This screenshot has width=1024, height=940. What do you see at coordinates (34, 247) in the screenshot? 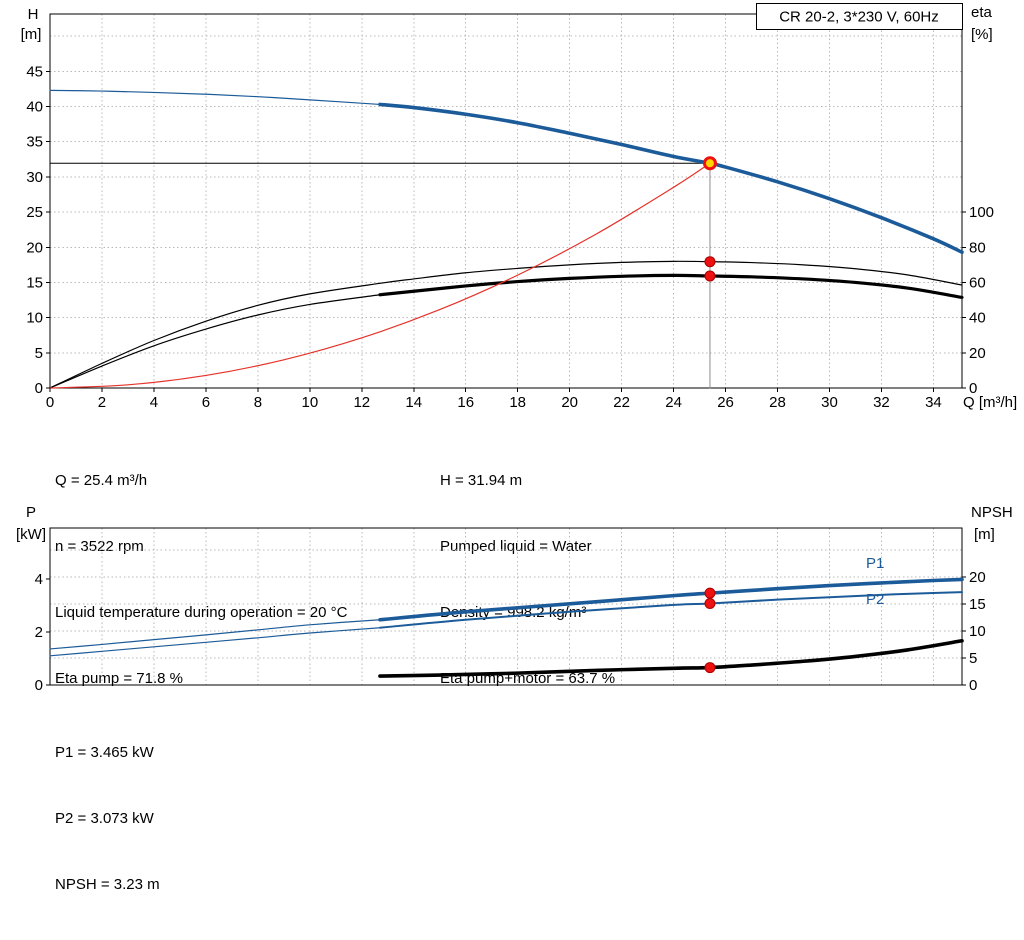
I see `y-left-tick-label: 20` at bounding box center [34, 247].